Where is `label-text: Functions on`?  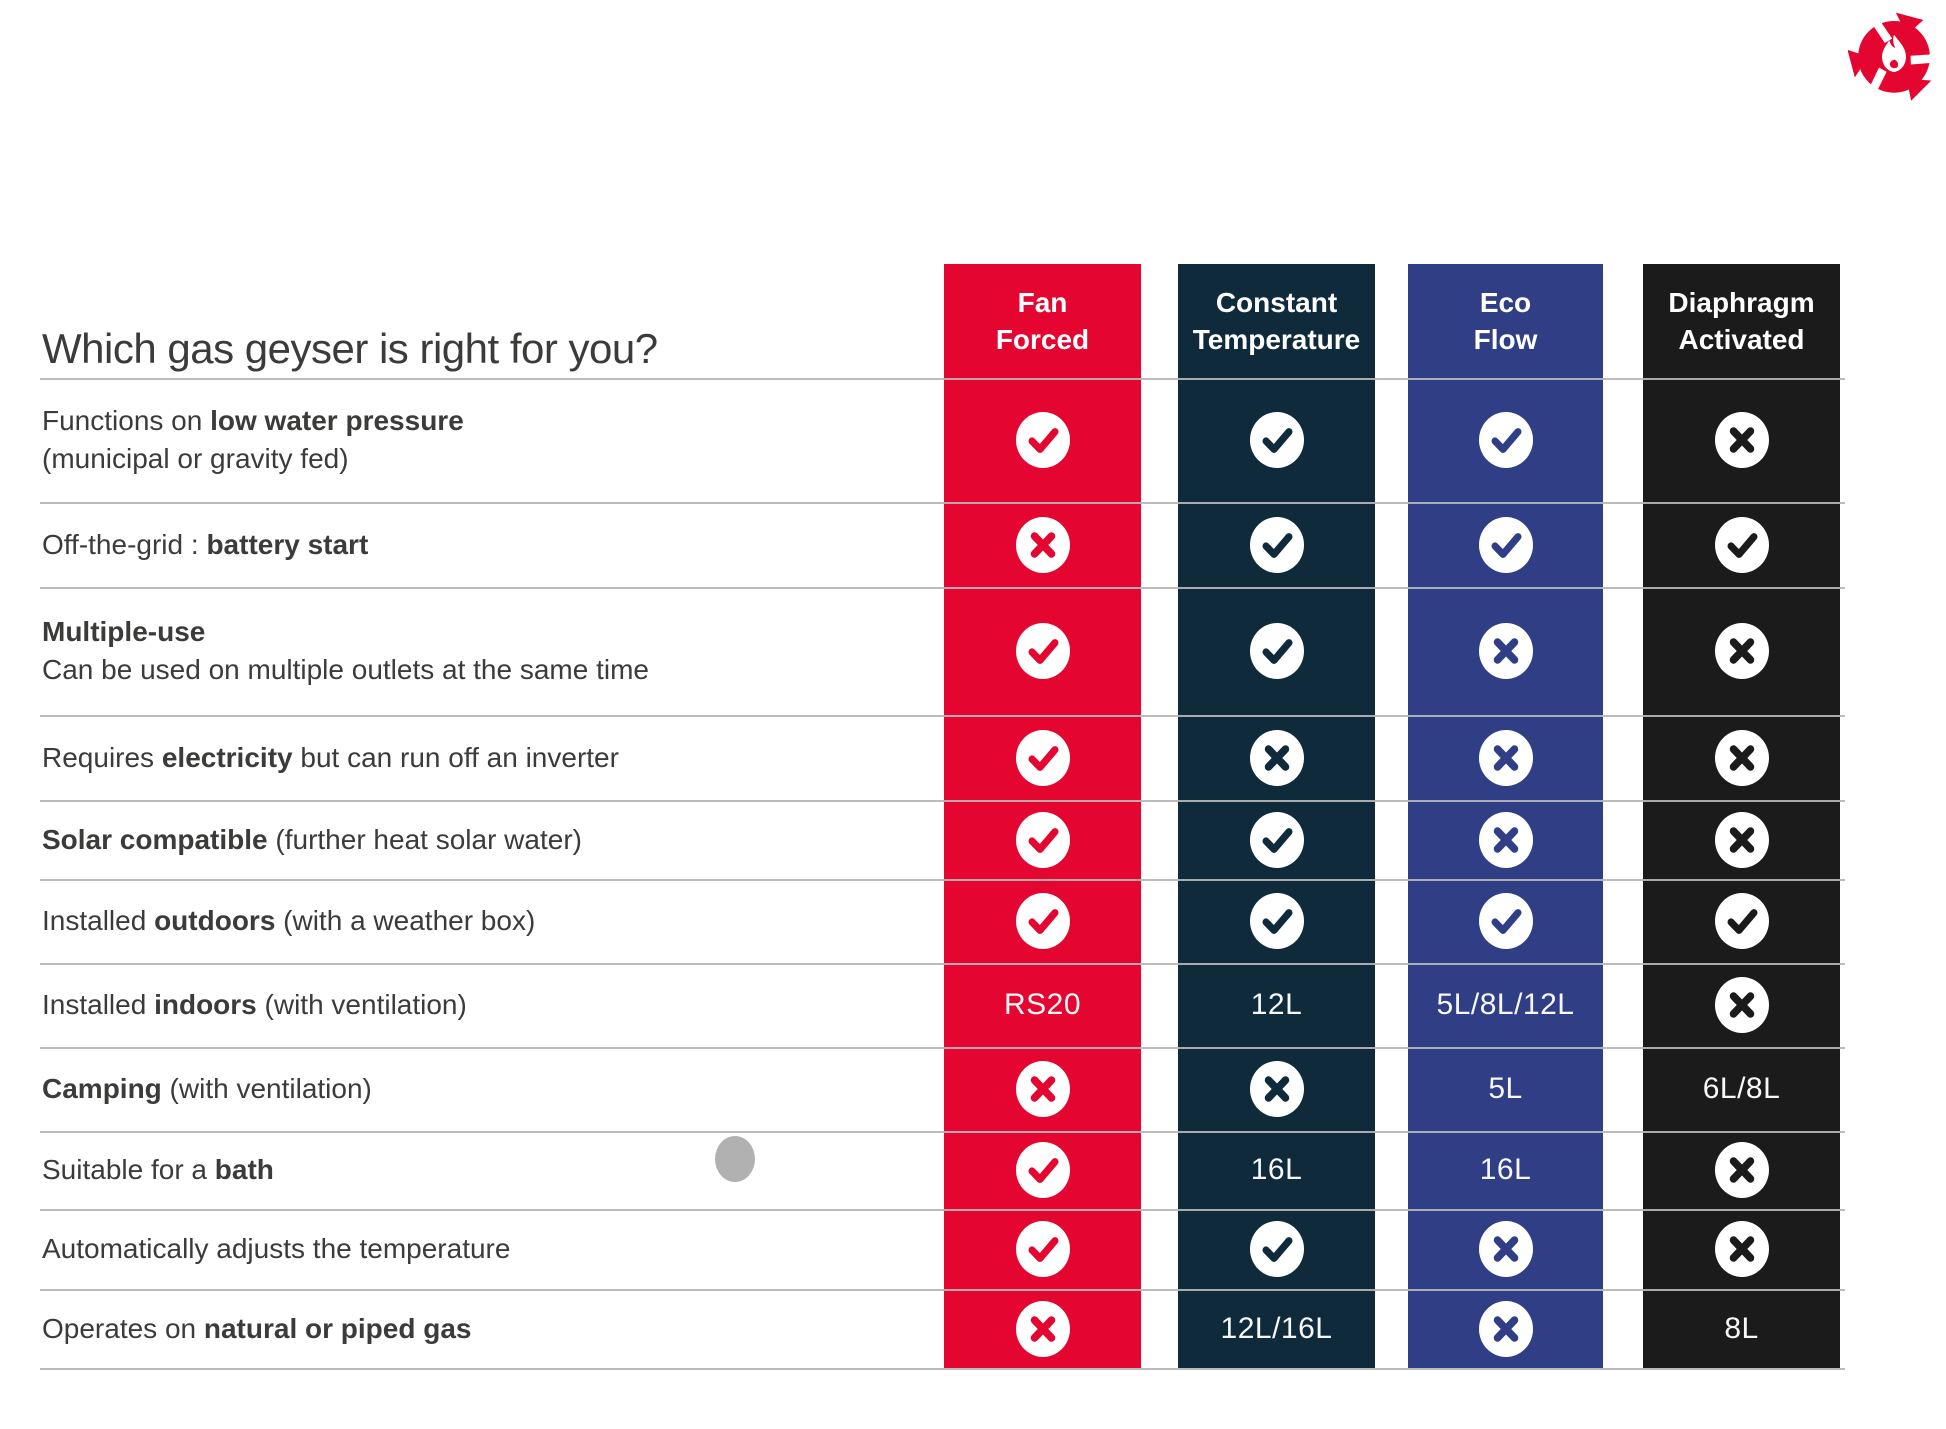 label-text: Functions on is located at coordinates (126, 420).